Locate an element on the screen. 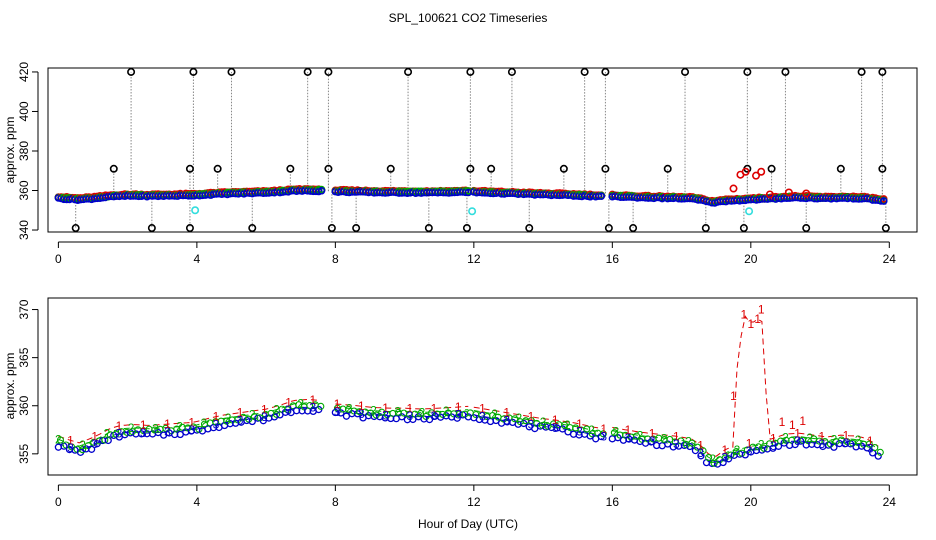 This screenshot has width=936, height=540. bottom-x-tick-label: 20 is located at coordinates (751, 502).